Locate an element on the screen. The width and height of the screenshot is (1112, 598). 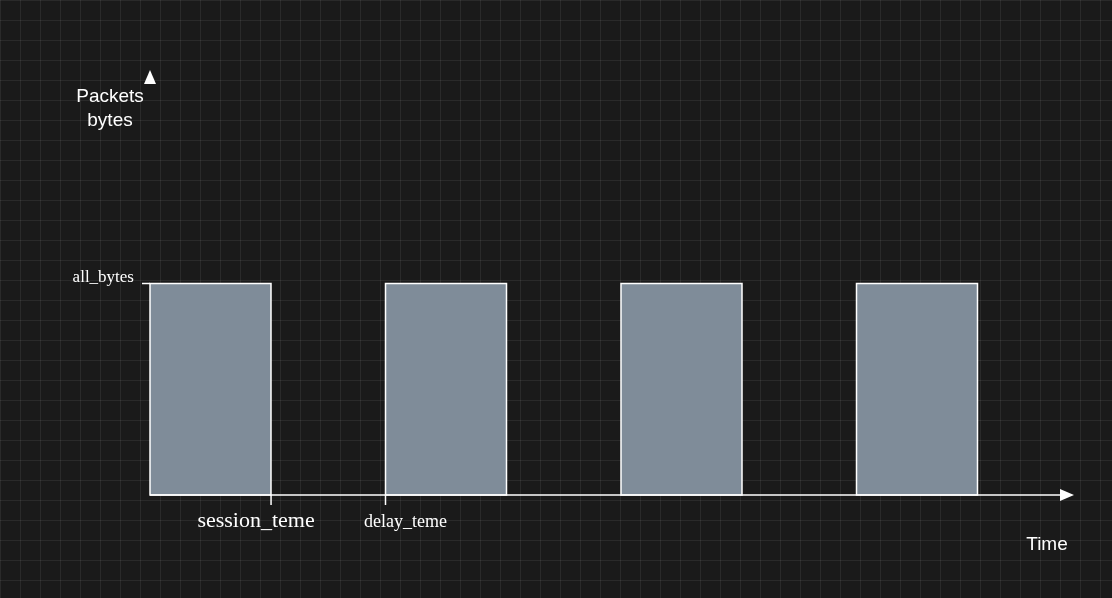
text: session_teme is located at coordinates (256, 519).